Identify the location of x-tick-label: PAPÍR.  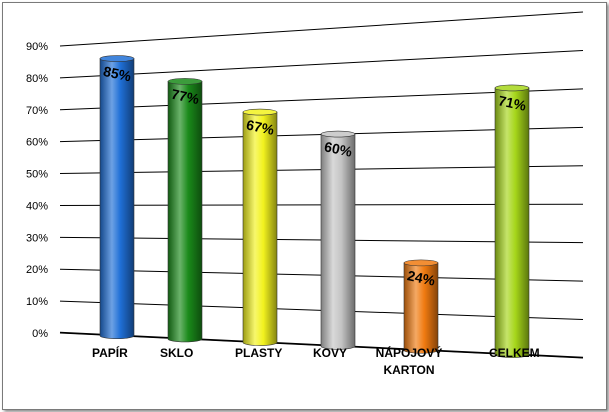
(110, 352).